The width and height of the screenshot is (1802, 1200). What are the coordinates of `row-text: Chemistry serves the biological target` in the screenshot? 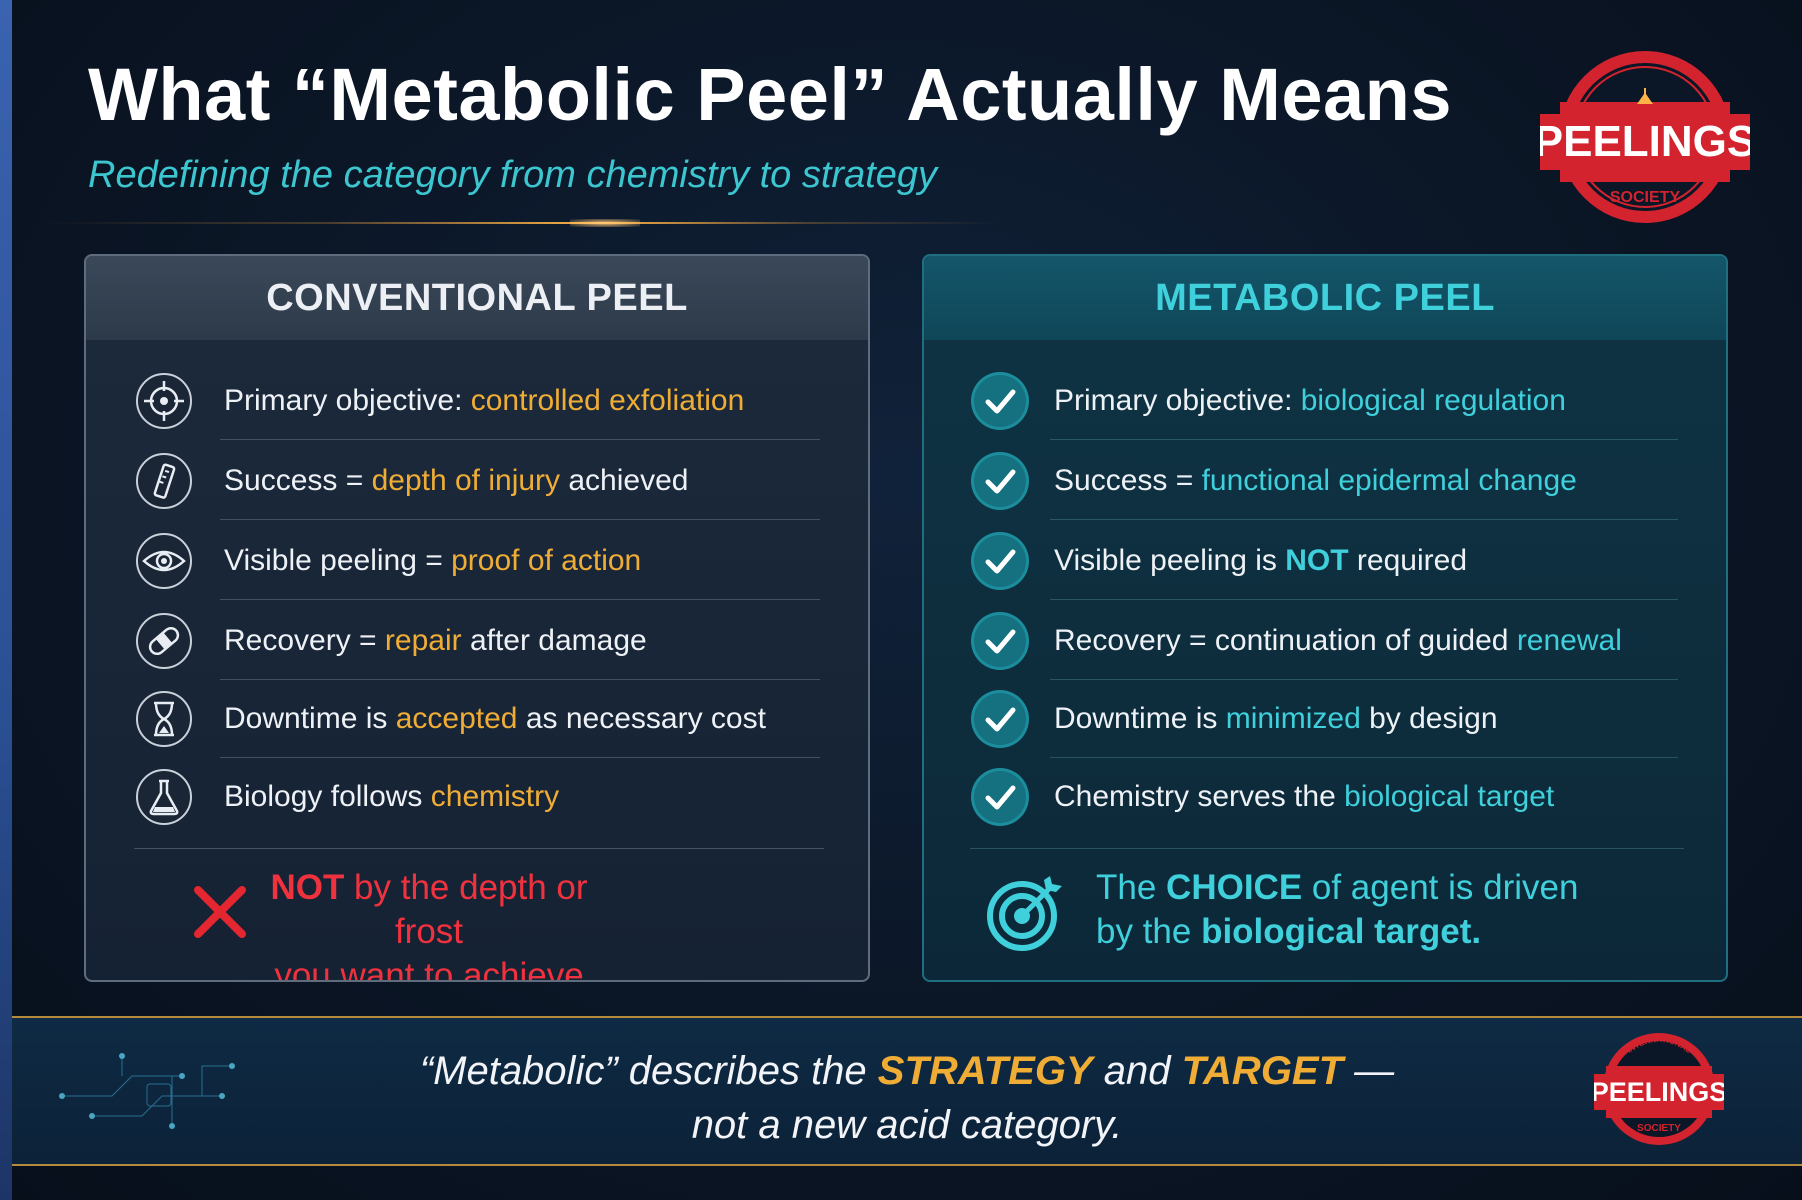 It's located at (1304, 796).